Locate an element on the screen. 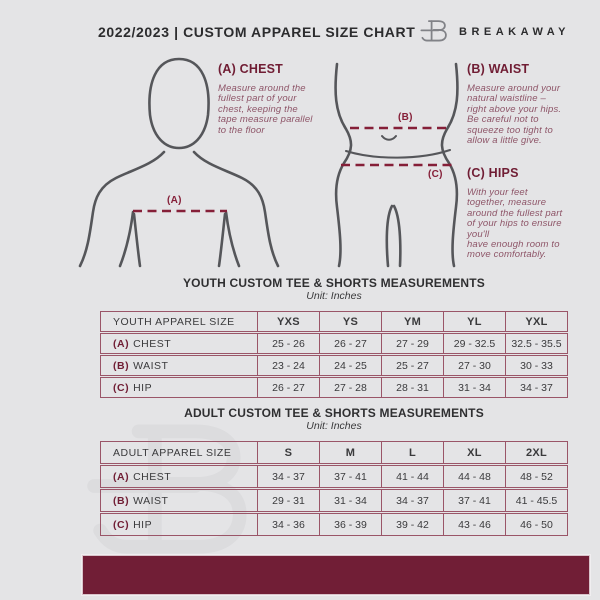 The width and height of the screenshot is (600, 600). breakaway-logo-icon is located at coordinates (433, 31).